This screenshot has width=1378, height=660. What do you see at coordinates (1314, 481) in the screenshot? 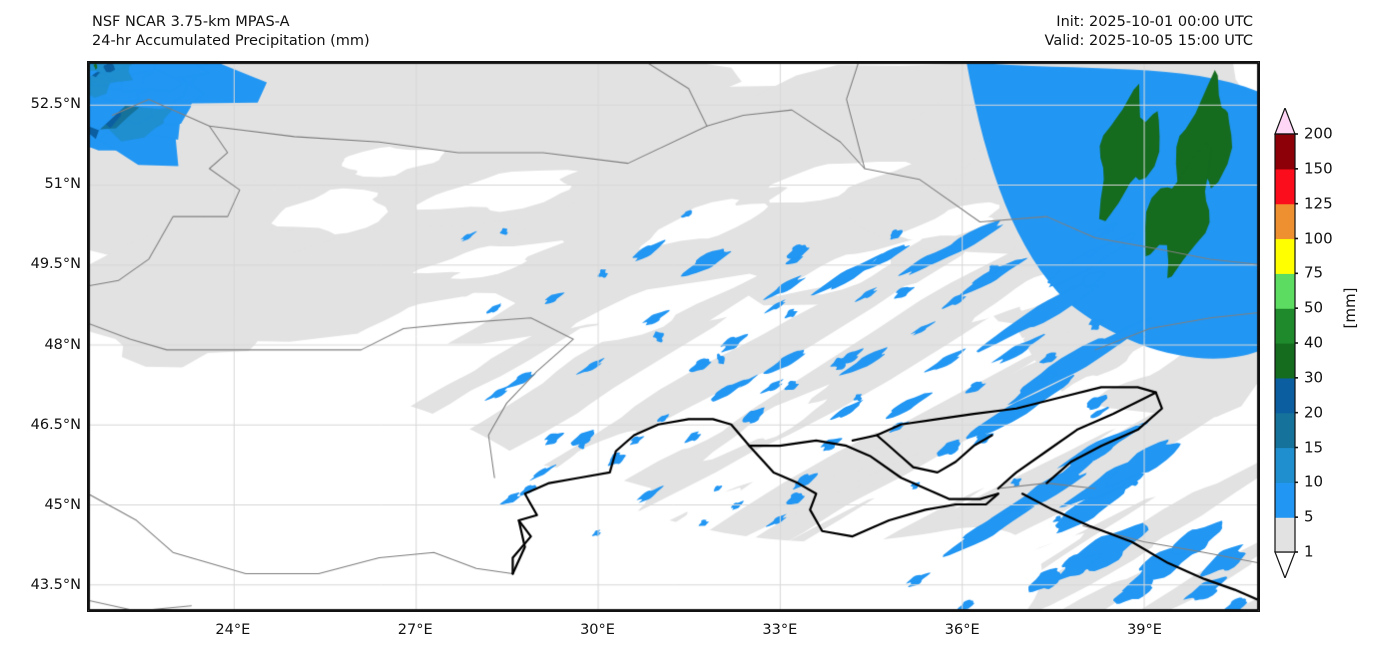
I see `colorbar-tick-label: 10` at bounding box center [1314, 481].